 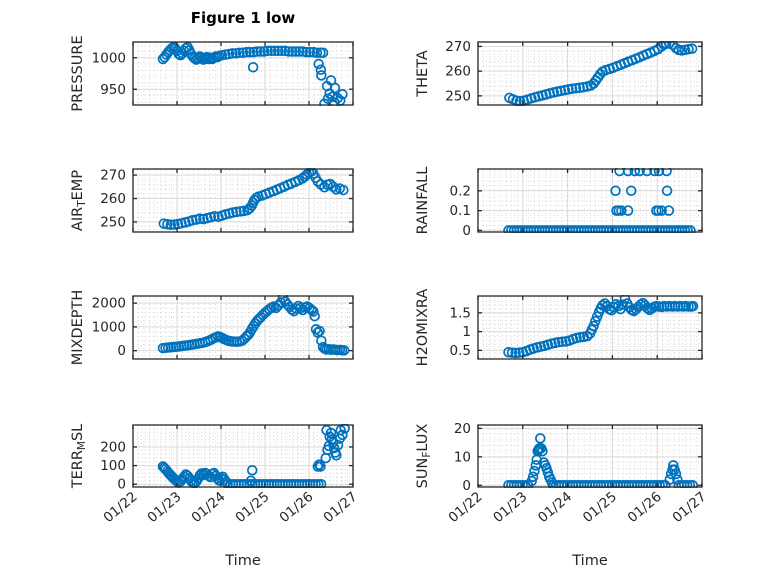 I want to click on y-tick-label: 0.2, so click(x=460, y=191).